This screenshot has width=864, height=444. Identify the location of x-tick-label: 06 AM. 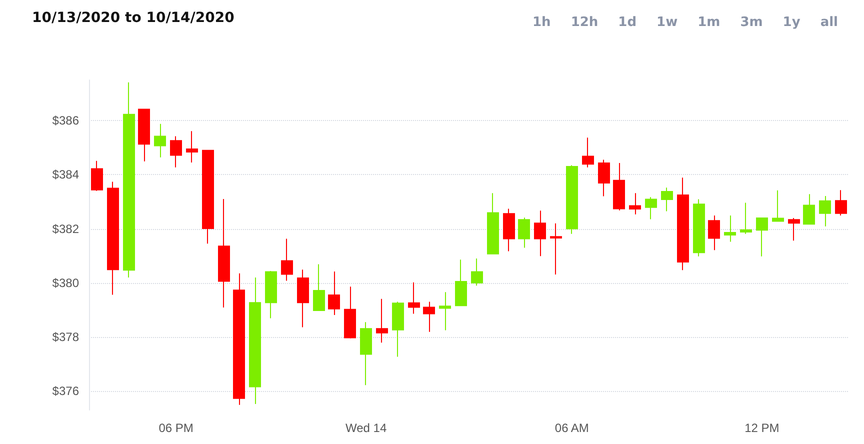
(571, 428).